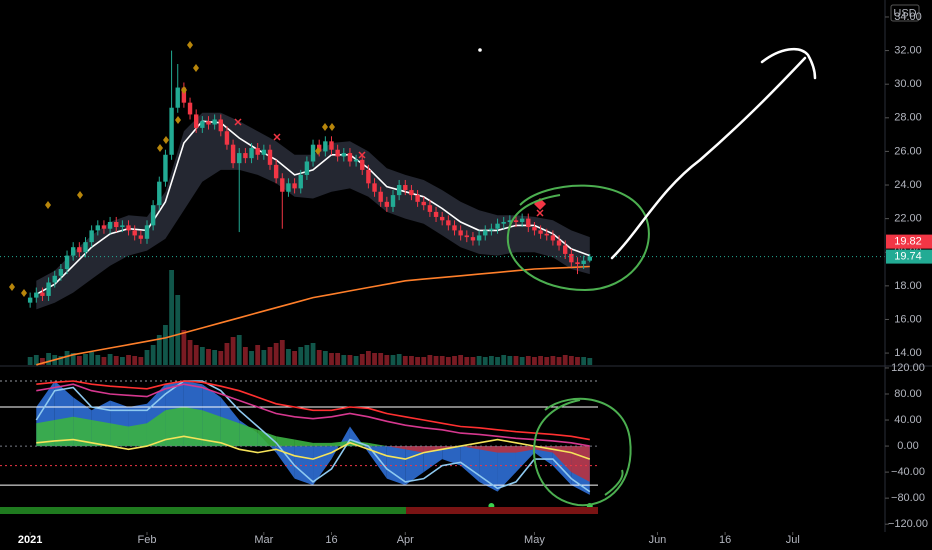  I want to click on y-tick-label: 26.00, so click(908, 151).